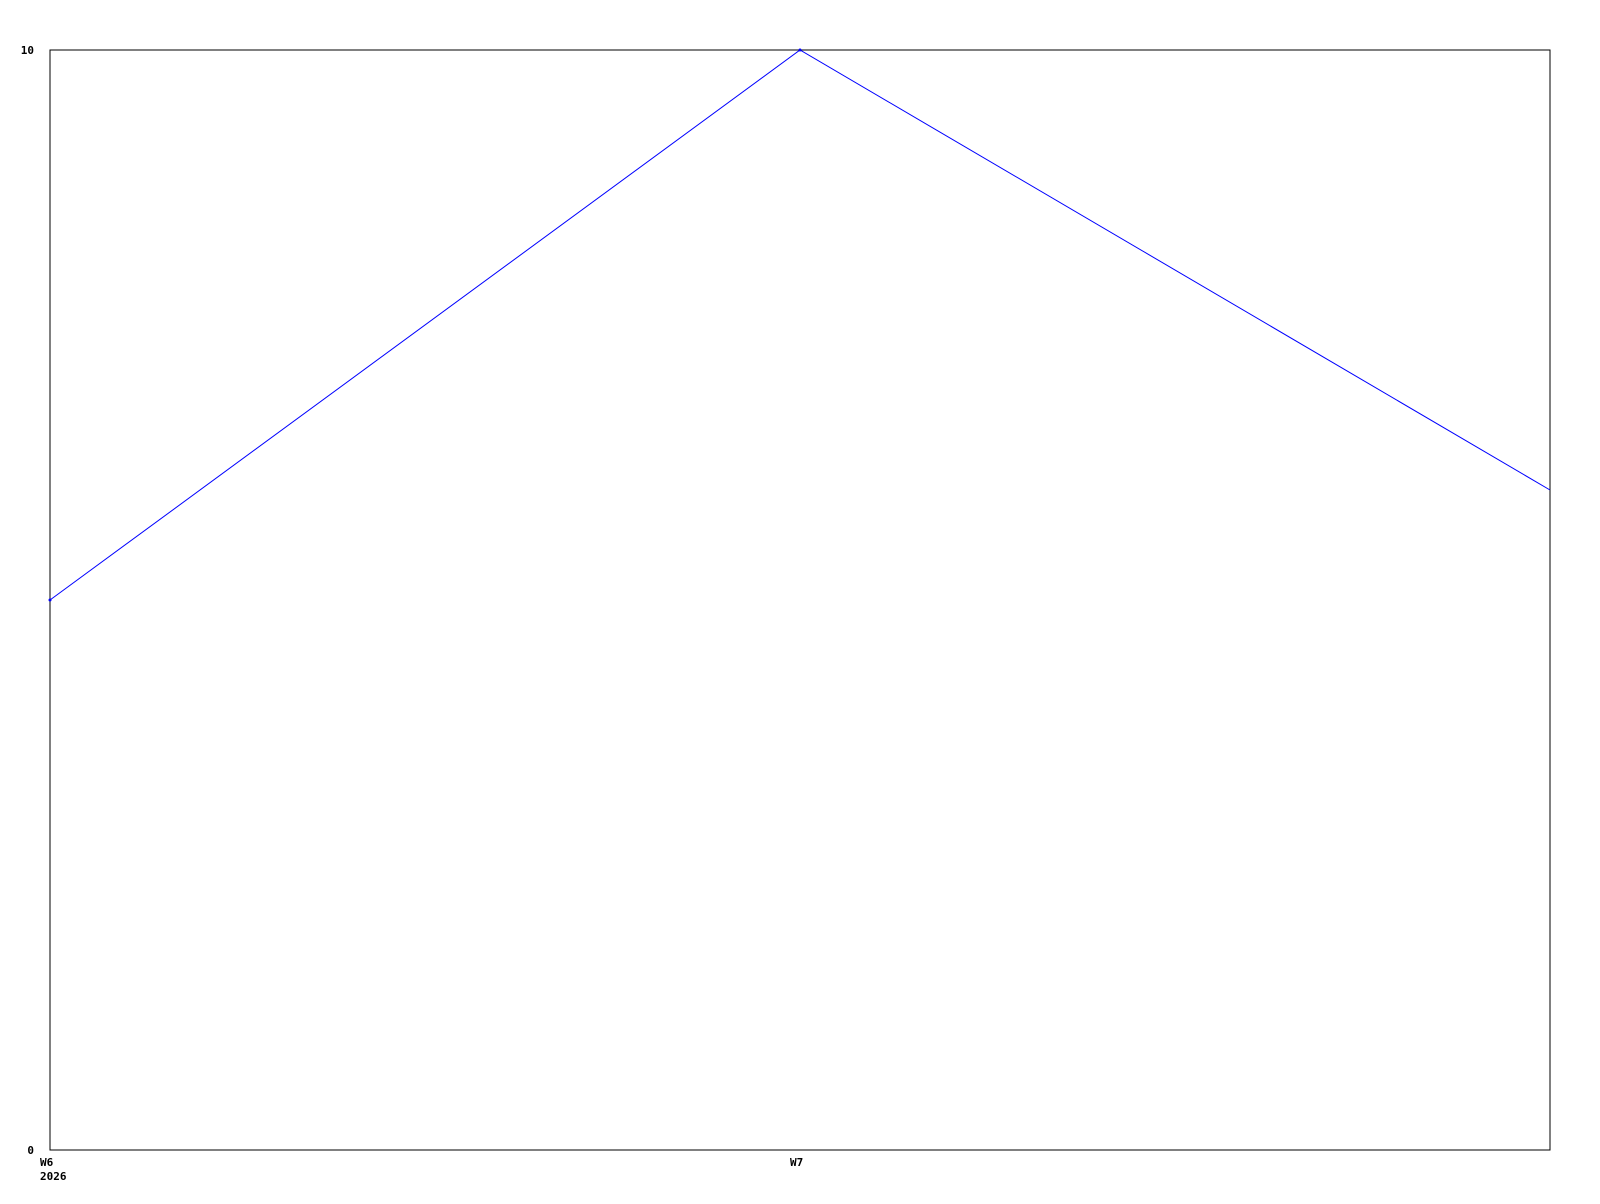 Image resolution: width=1600 pixels, height=1204 pixels. Describe the element at coordinates (47, 1162) in the screenshot. I see `x-tick-label: W6` at that location.